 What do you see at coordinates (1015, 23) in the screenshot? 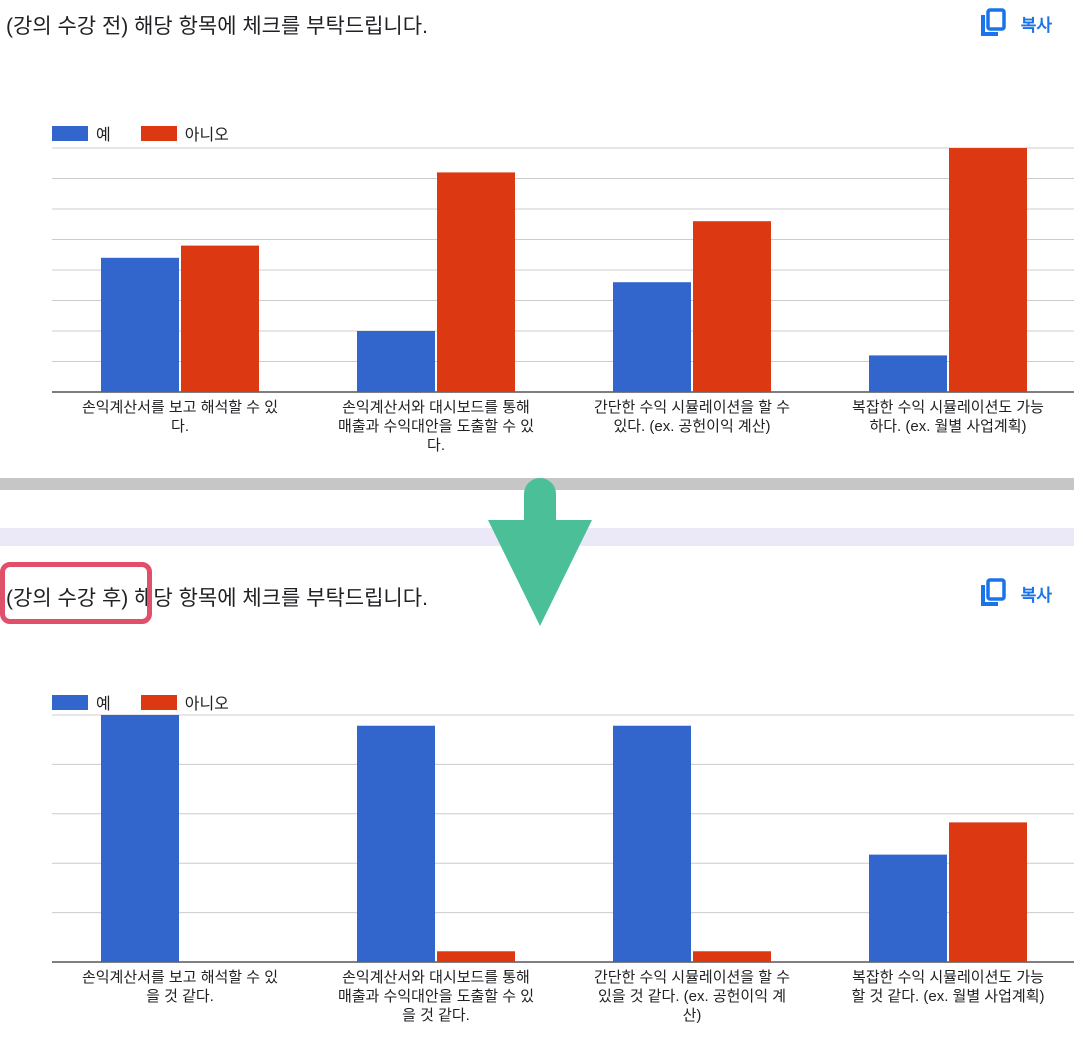
I see `copy-button-before: 복사` at bounding box center [1015, 23].